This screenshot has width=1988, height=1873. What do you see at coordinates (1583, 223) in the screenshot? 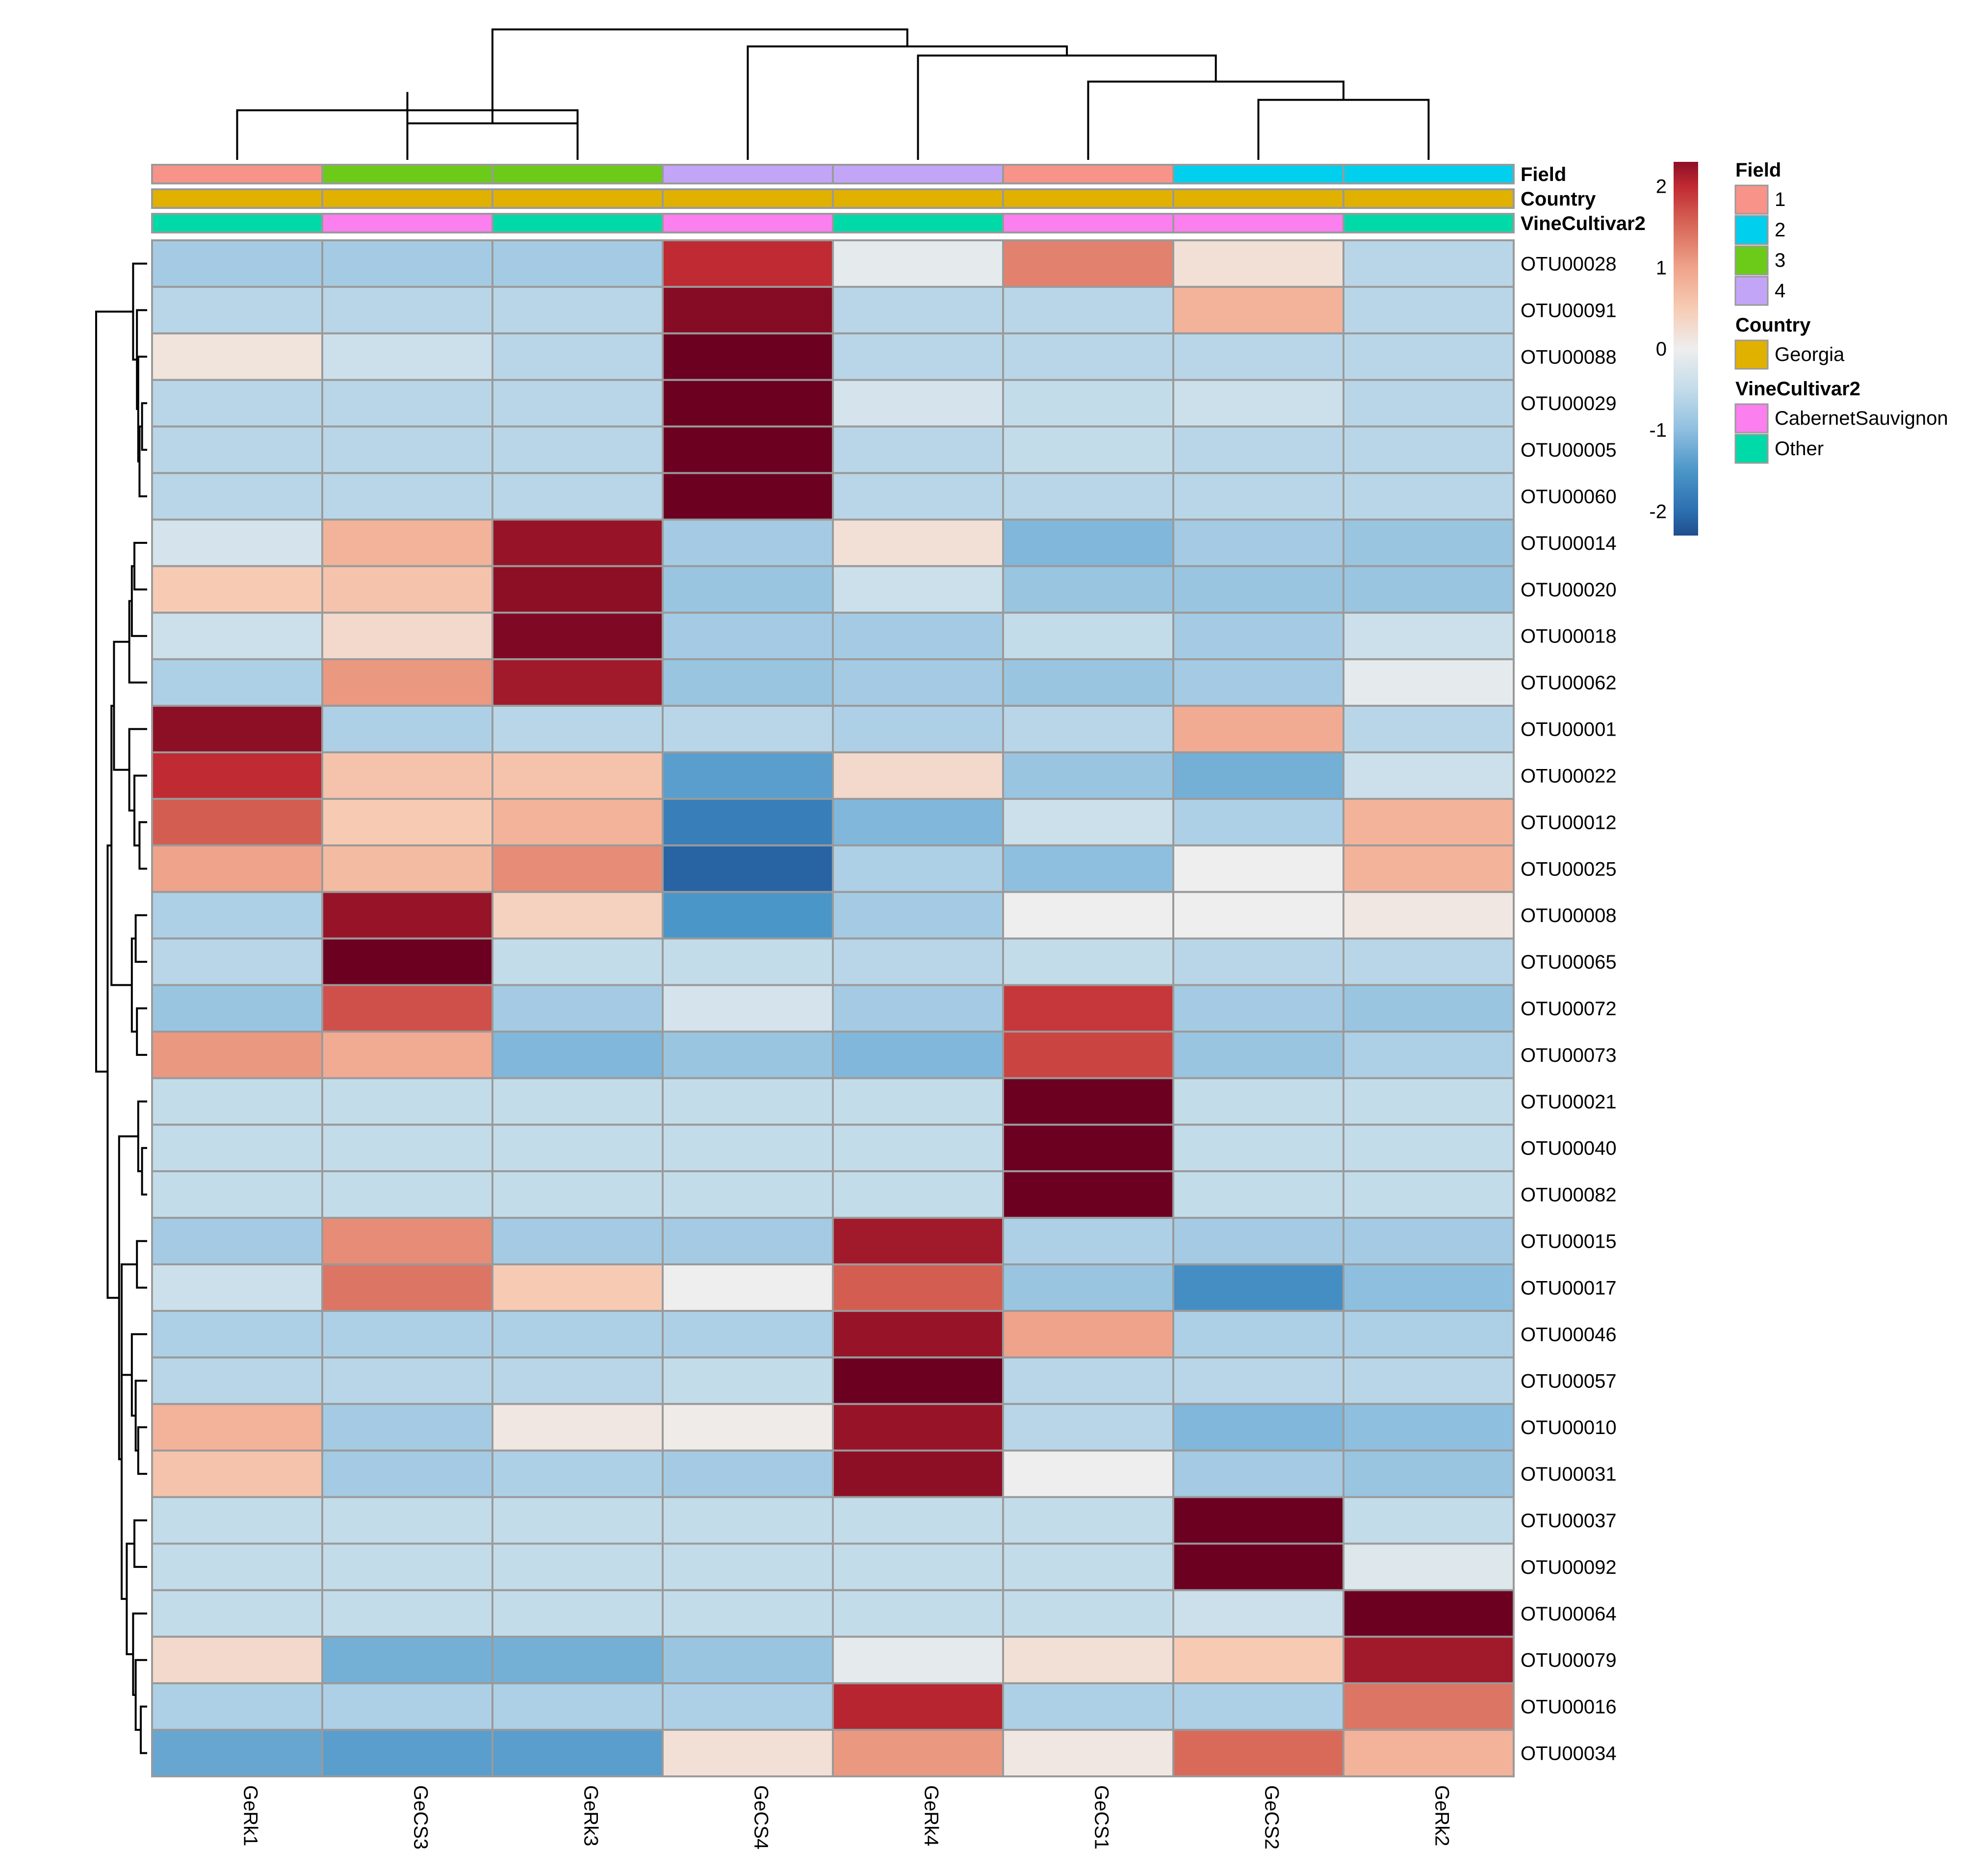
I see `annotation-label: VineCultivar2` at bounding box center [1583, 223].